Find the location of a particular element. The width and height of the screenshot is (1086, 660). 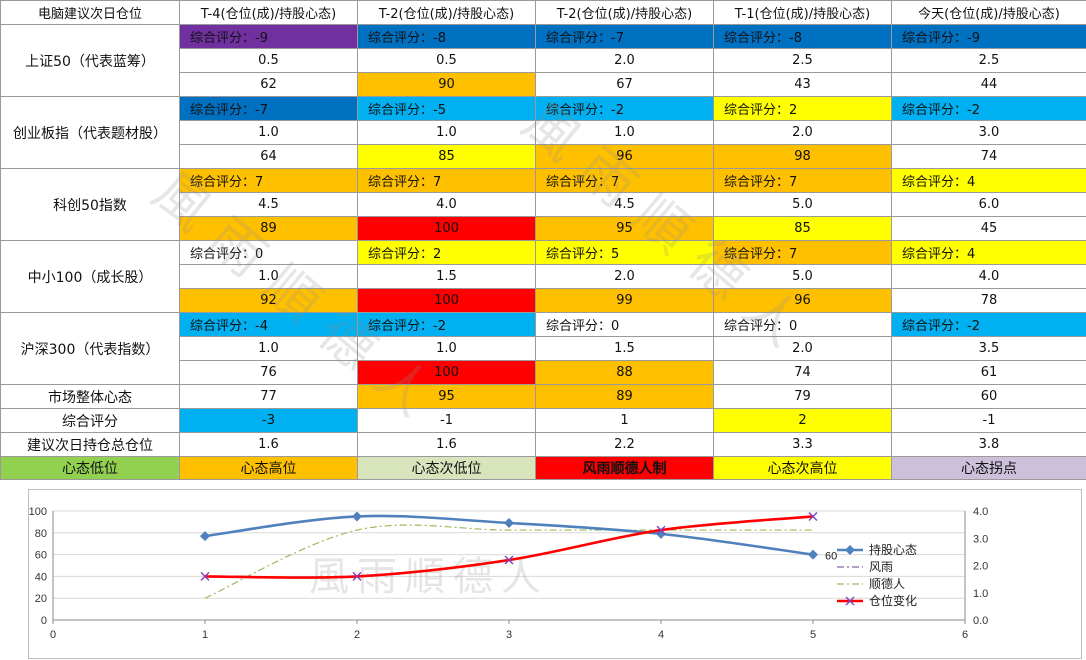

sentiment-cell: 74 is located at coordinates (989, 157).